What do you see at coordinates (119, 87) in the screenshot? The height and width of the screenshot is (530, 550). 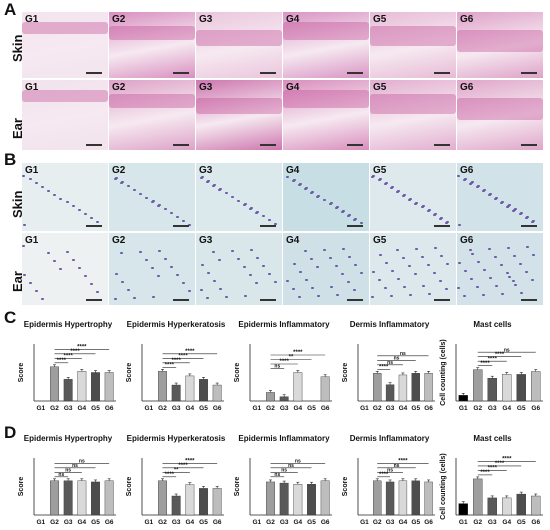 I see `tile-group-label: G2` at bounding box center [119, 87].